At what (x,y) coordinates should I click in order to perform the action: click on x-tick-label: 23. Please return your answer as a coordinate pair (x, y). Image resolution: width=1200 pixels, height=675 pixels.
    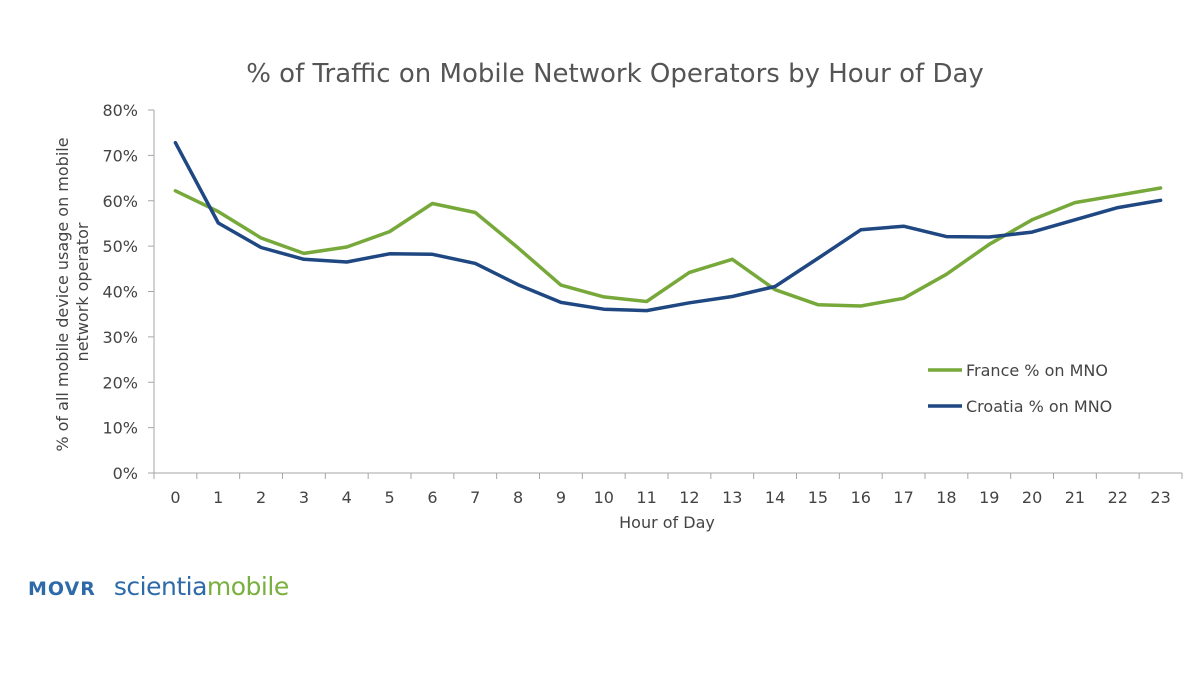
    Looking at the image, I should click on (1160, 497).